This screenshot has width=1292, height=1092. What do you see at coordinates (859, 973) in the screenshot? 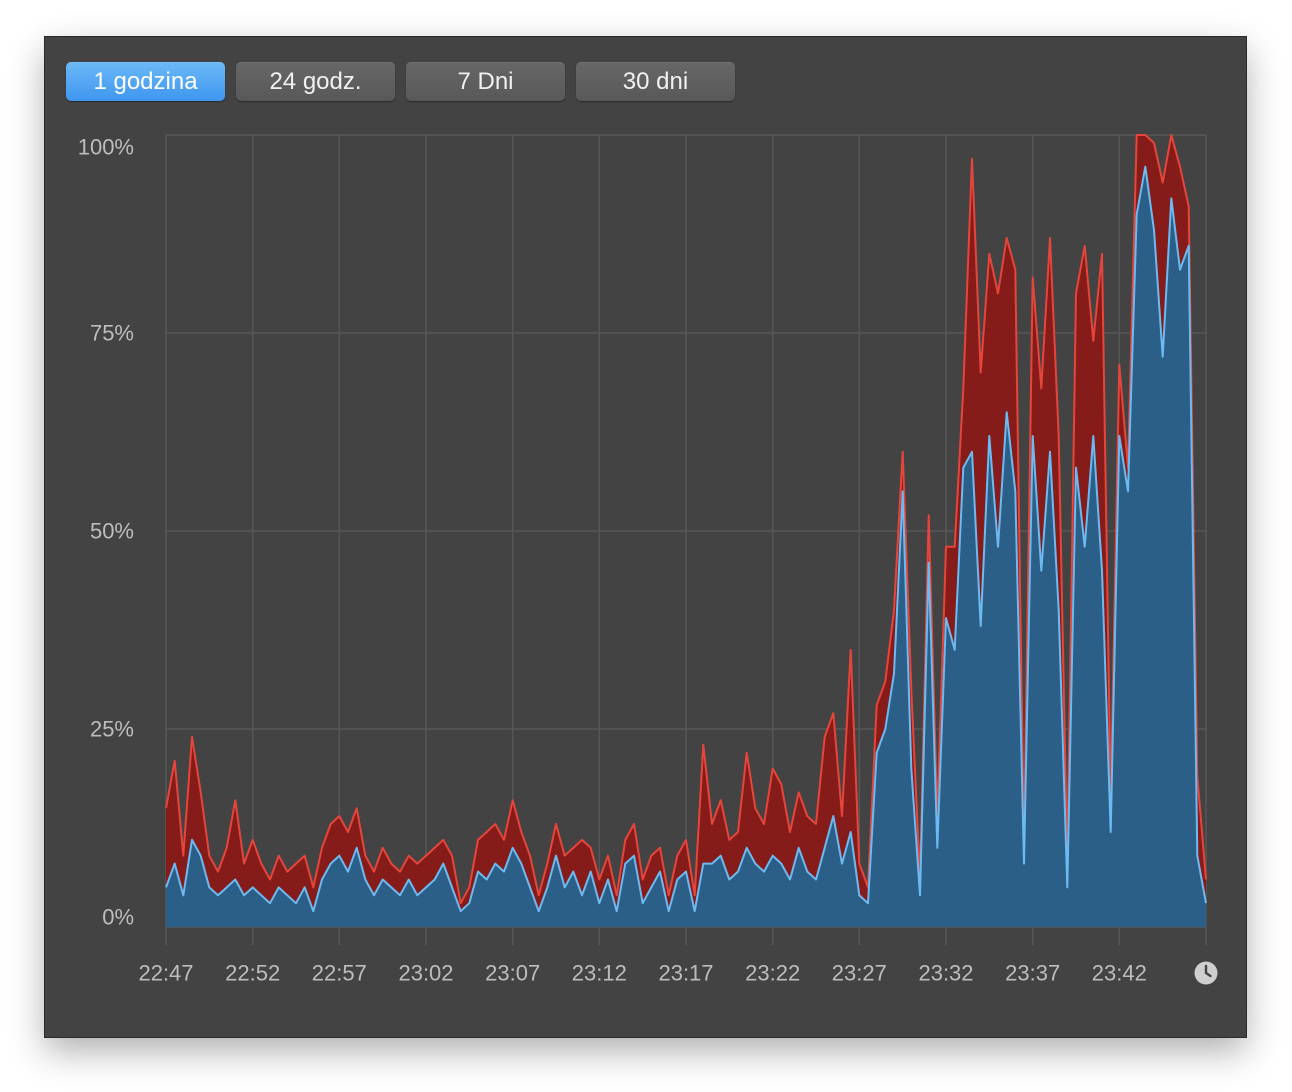
I see `x-tick-label: 23:27` at bounding box center [859, 973].